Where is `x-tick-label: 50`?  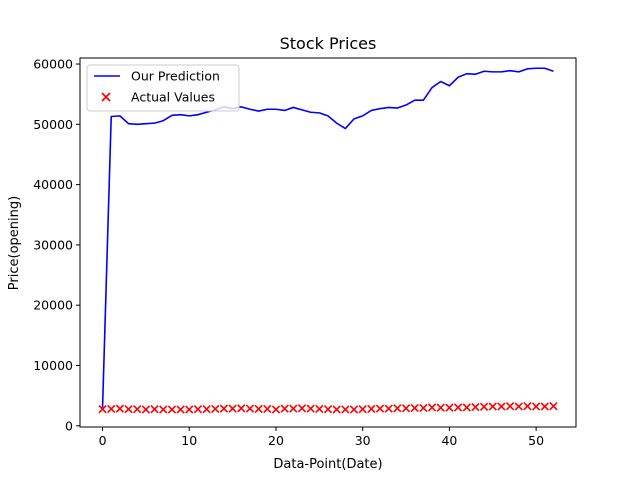 x-tick-label: 50 is located at coordinates (536, 440).